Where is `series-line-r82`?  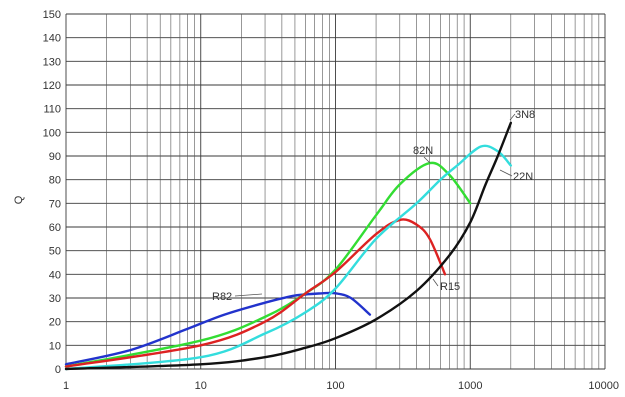
series-line-r82 is located at coordinates (218, 328).